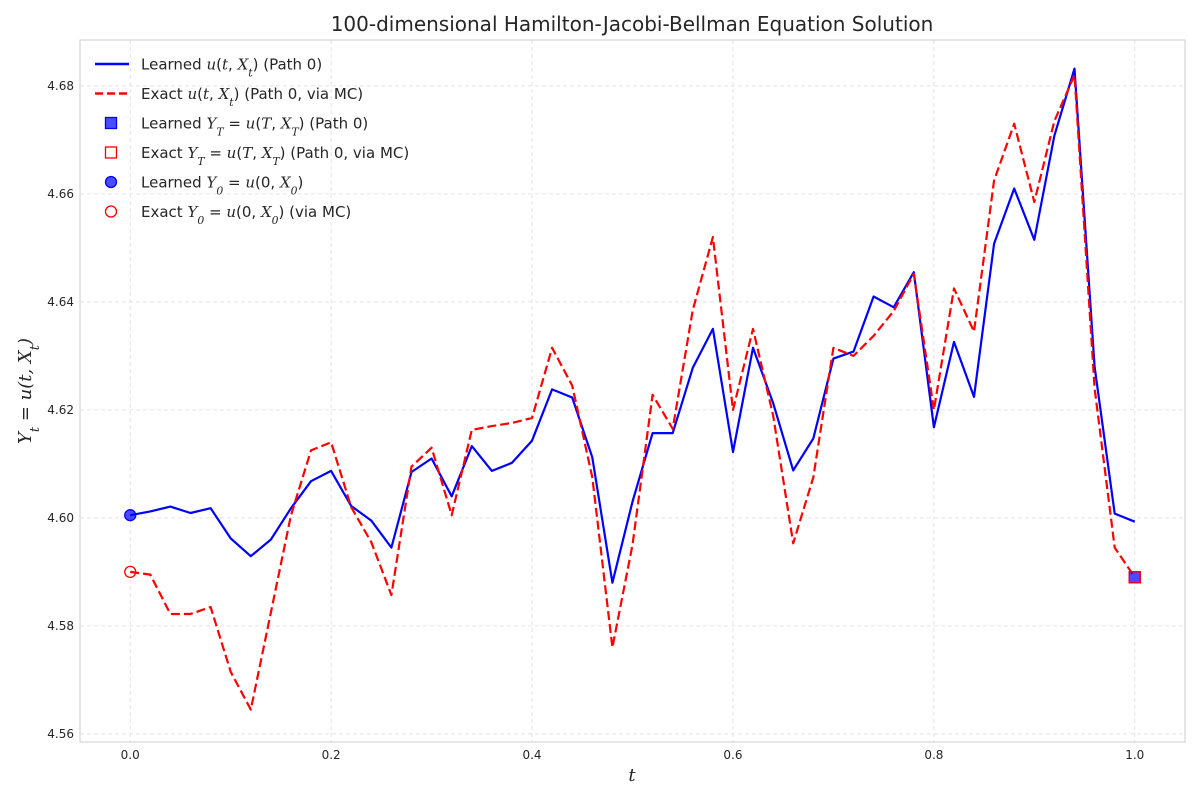 Image resolution: width=1200 pixels, height=800 pixels. Describe the element at coordinates (531, 755) in the screenshot. I see `x-tick-label: 0.4` at that location.